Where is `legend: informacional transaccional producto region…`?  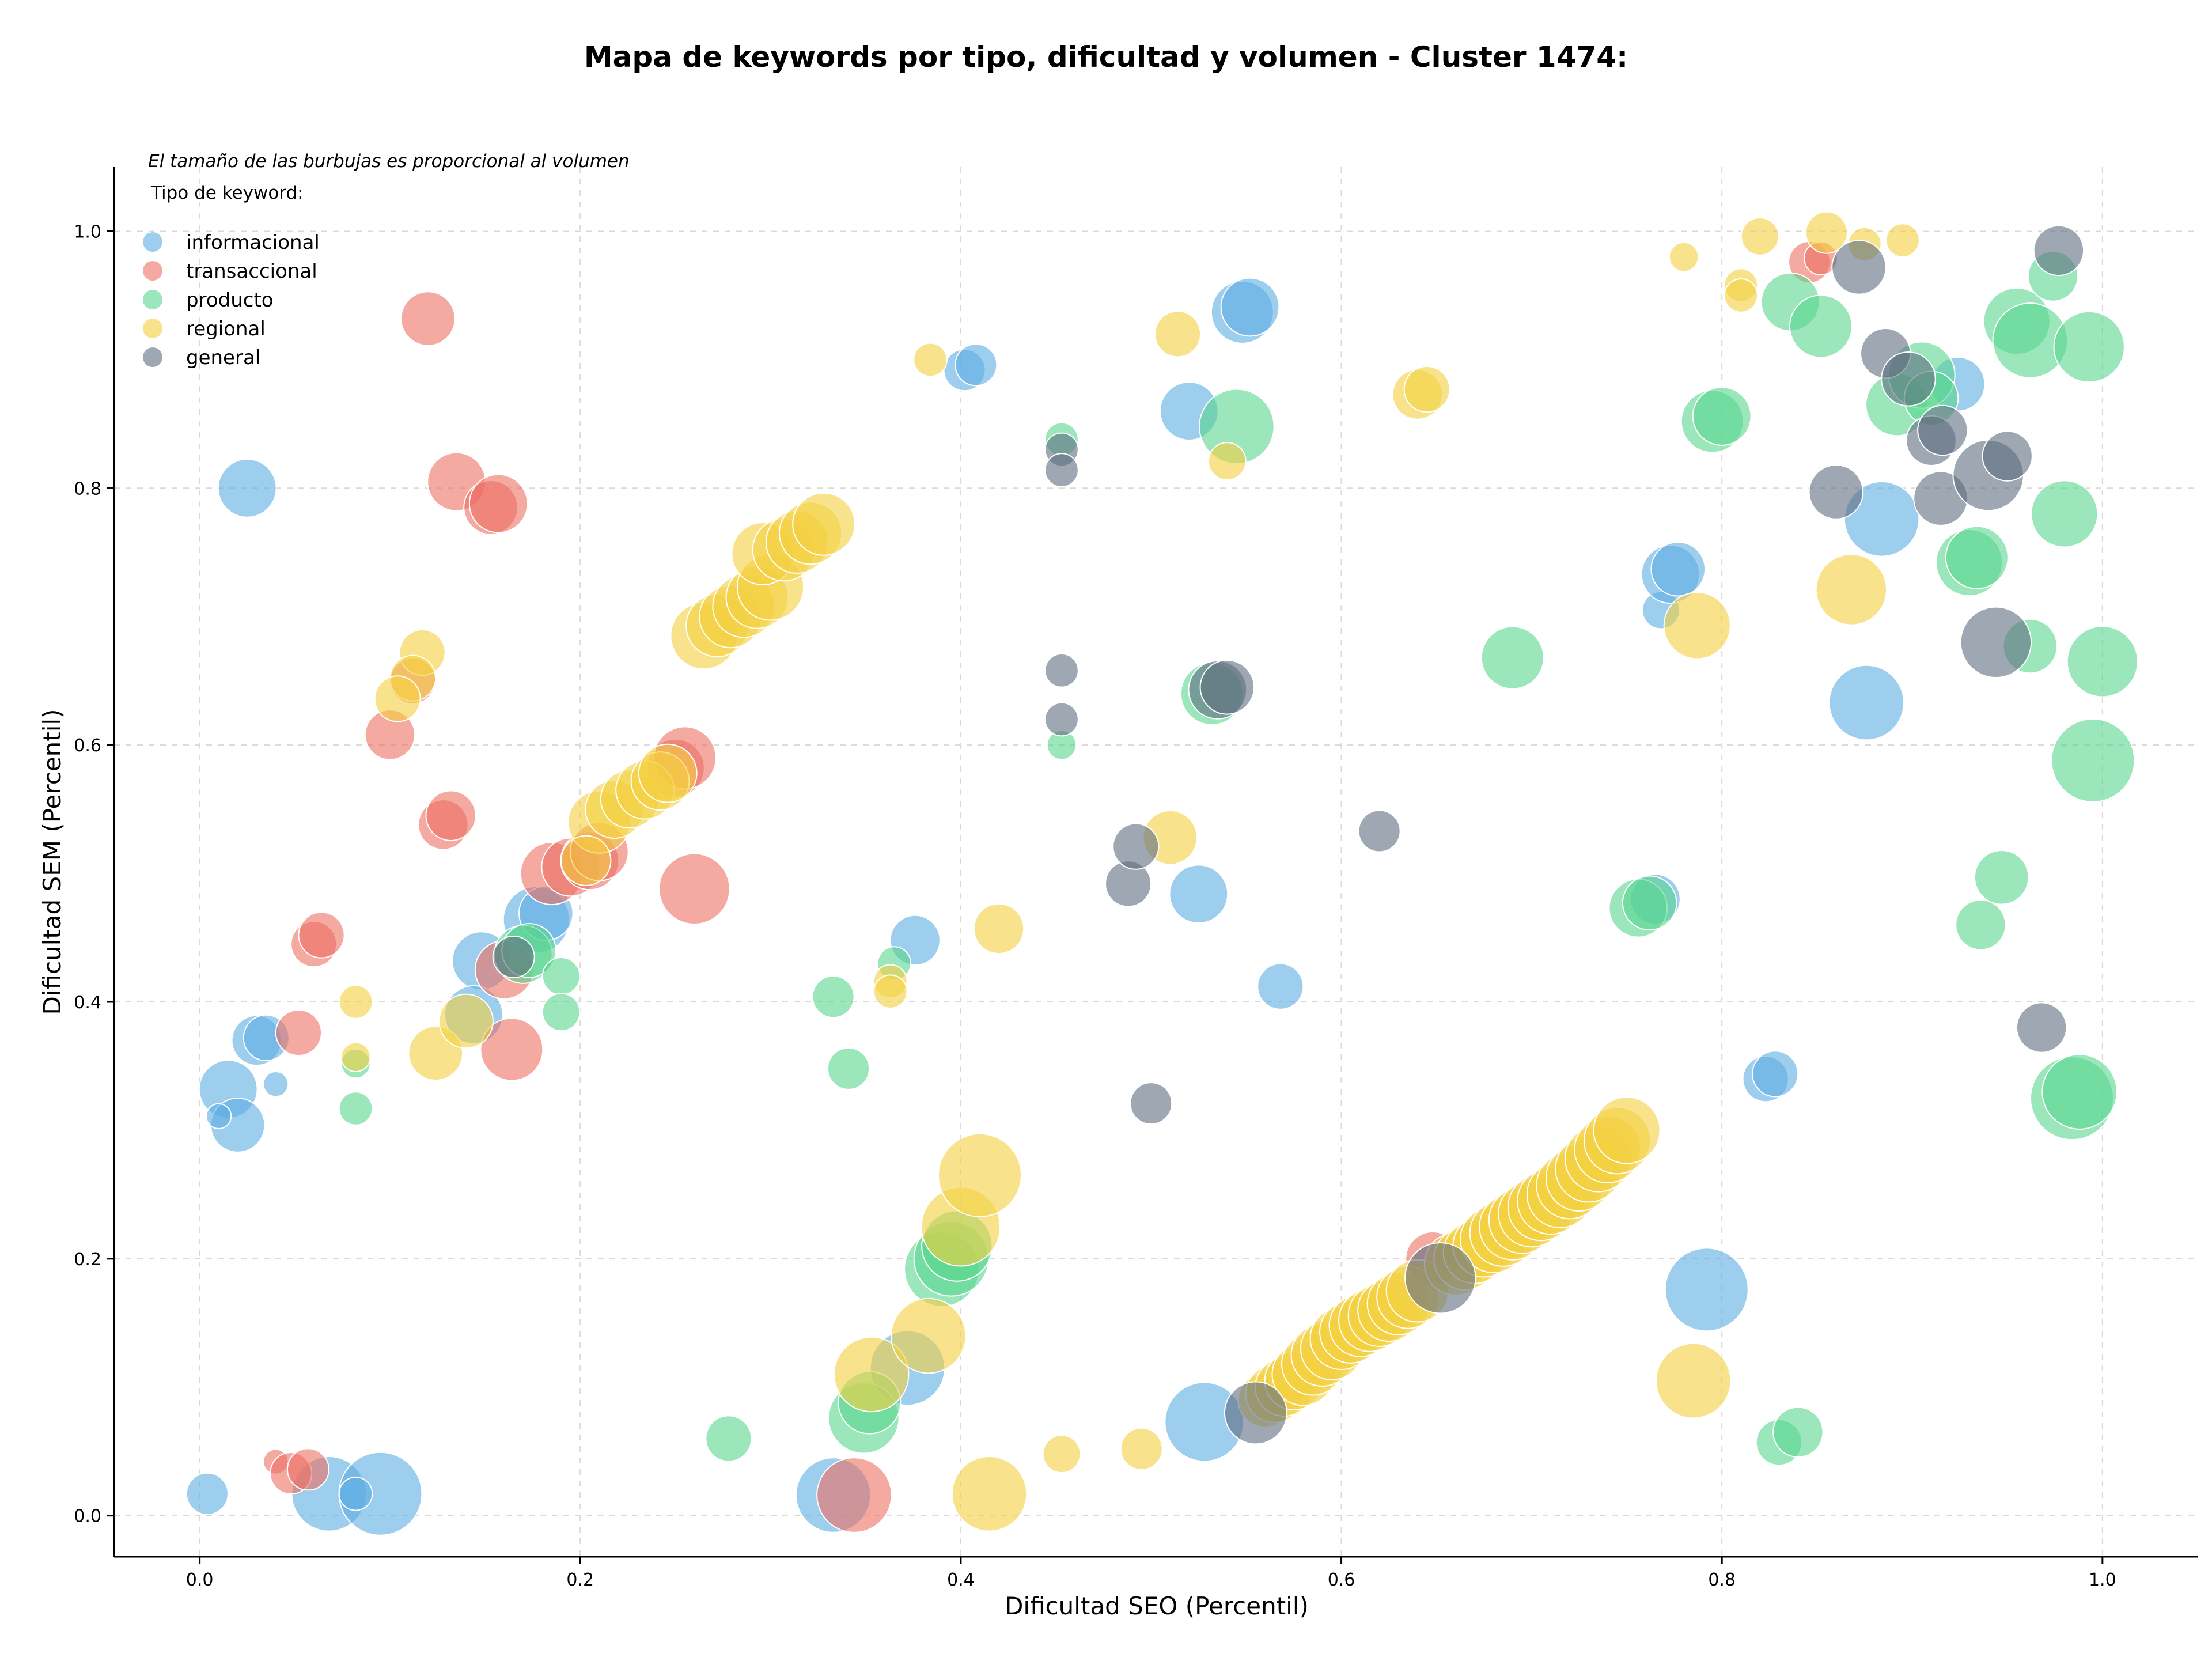
legend: informacional transaccional producto region… is located at coordinates (231, 300).